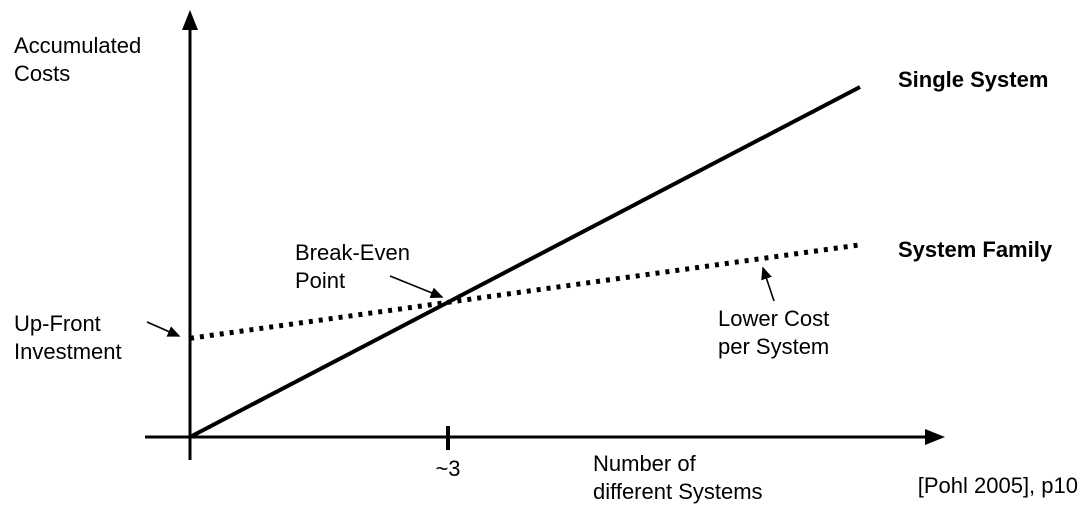 This screenshot has height=506, width=1092. What do you see at coordinates (973, 79) in the screenshot?
I see `series-label-single-system: Single System` at bounding box center [973, 79].